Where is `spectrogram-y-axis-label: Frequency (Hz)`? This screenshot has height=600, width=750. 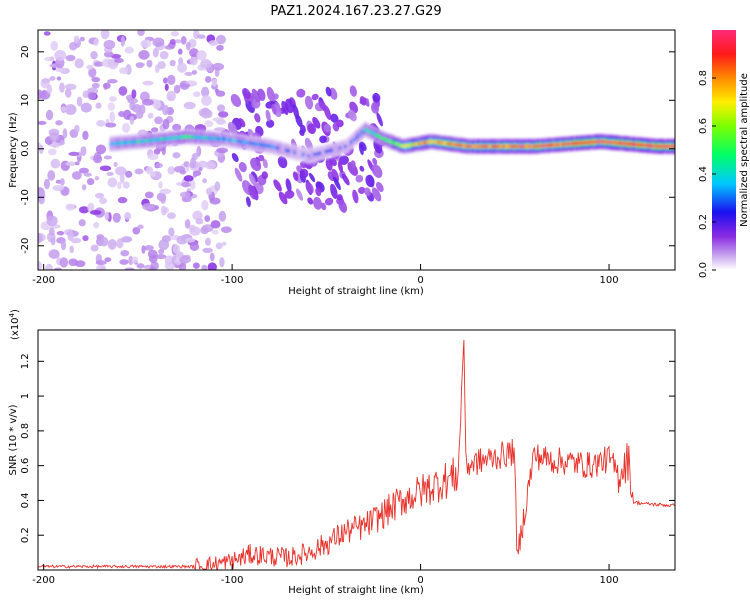
spectrogram-y-axis-label: Frequency (Hz) is located at coordinates (13, 150).